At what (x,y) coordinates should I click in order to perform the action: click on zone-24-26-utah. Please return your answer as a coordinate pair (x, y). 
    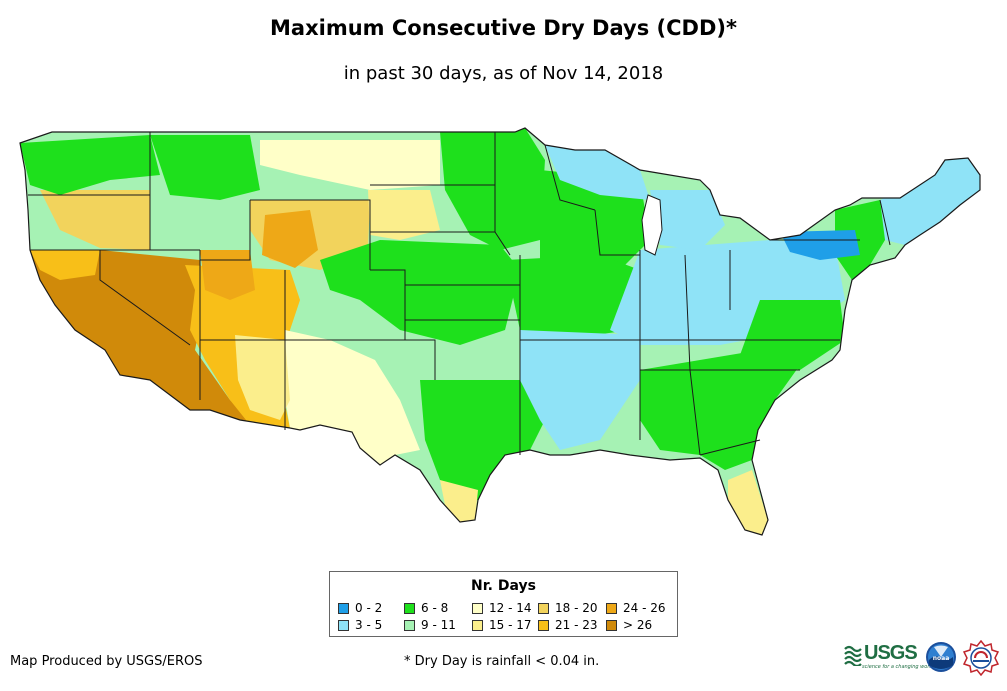
    Looking at the image, I should click on (290, 239).